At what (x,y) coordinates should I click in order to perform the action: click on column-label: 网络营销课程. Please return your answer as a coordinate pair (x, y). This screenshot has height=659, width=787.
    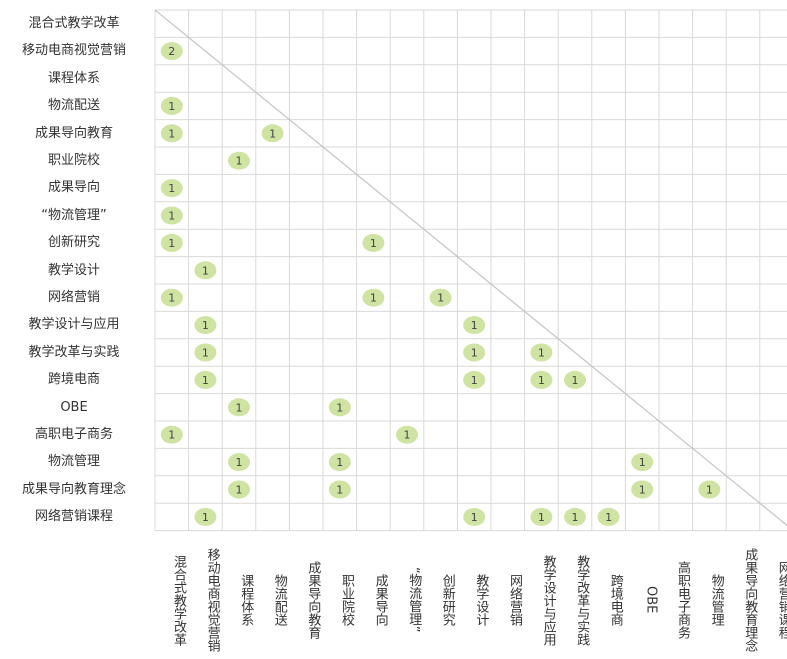
    Looking at the image, I should click on (781, 600).